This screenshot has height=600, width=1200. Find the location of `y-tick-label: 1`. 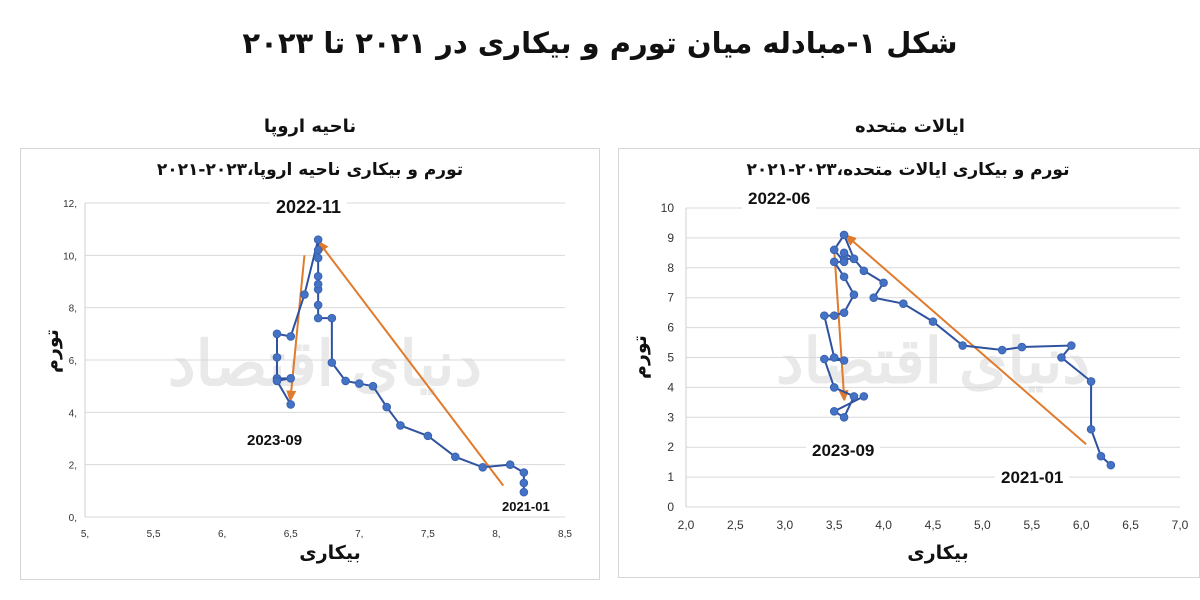

y-tick-label: 1 is located at coordinates (670, 477).